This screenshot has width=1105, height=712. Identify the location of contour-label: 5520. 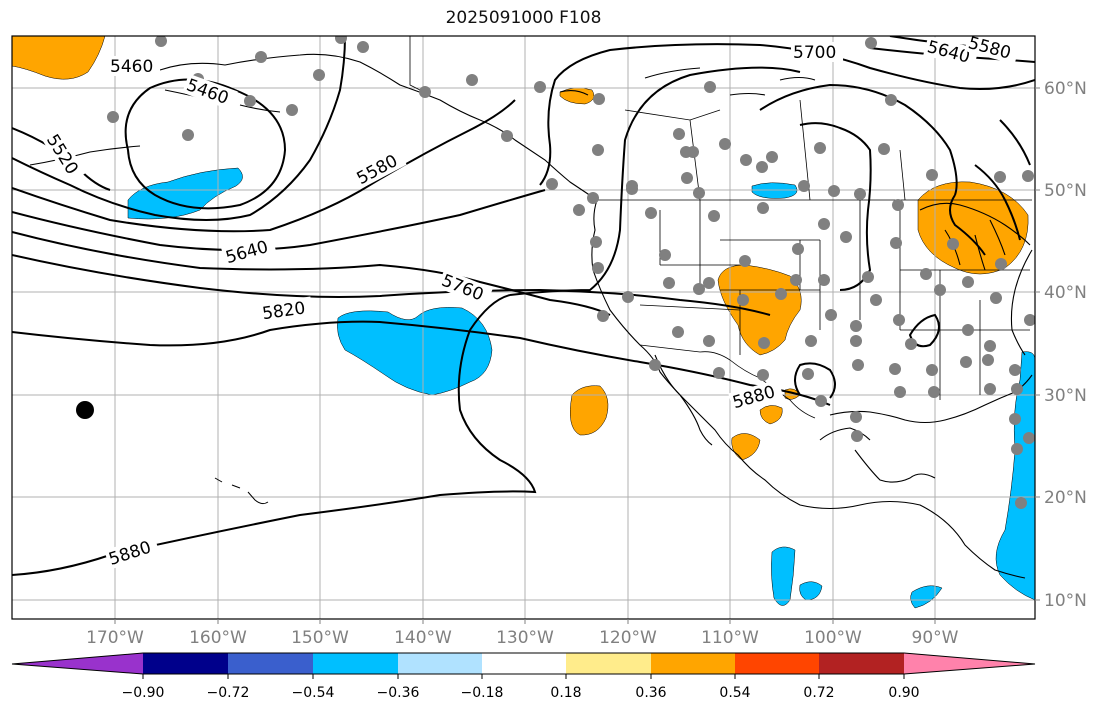
(62, 154).